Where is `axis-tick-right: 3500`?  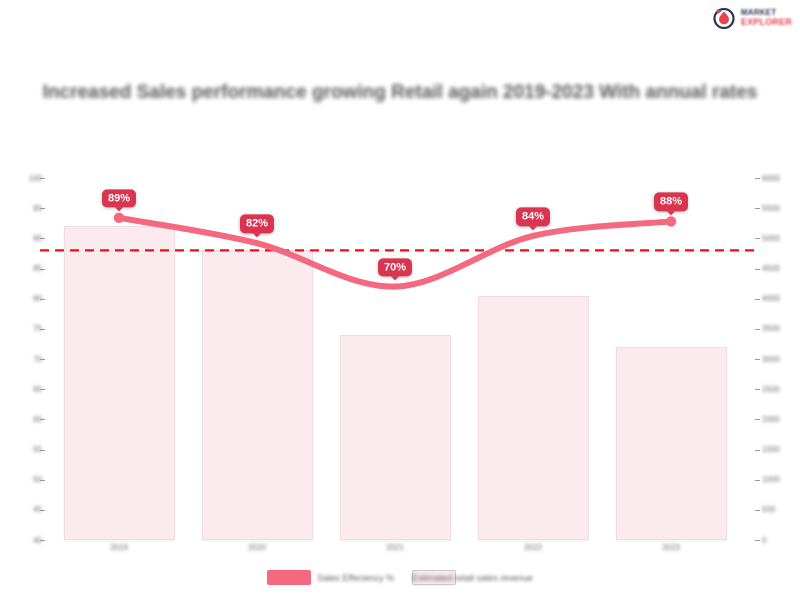 axis-tick-right: 3500 is located at coordinates (779, 329).